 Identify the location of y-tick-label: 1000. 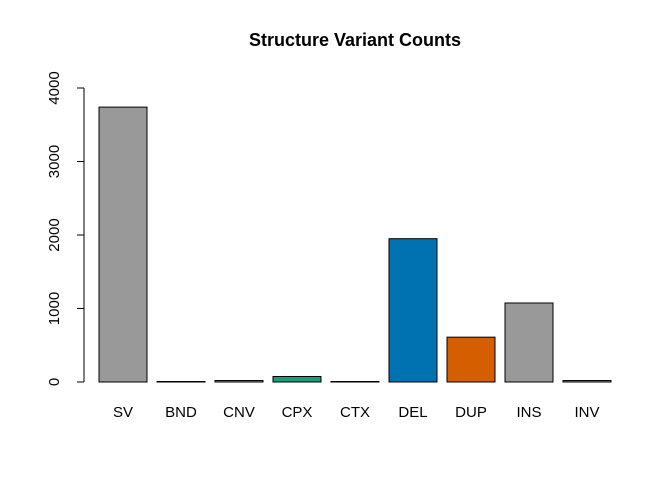
(54, 308).